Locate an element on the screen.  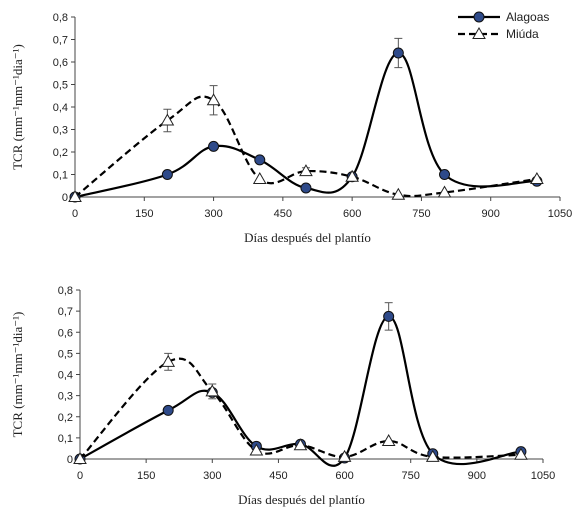
legend-label: Alagoas is located at coordinates (527, 17).